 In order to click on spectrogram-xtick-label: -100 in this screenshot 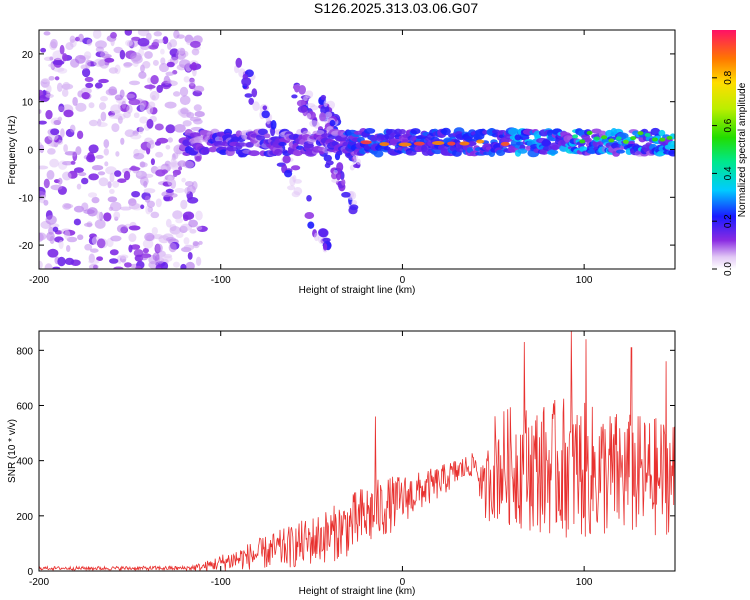, I will do `click(221, 280)`.